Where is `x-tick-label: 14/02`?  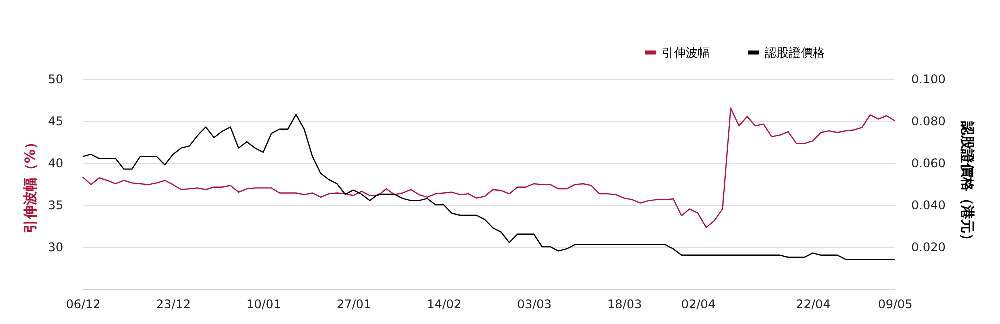 x-tick-label: 14/02 is located at coordinates (444, 305).